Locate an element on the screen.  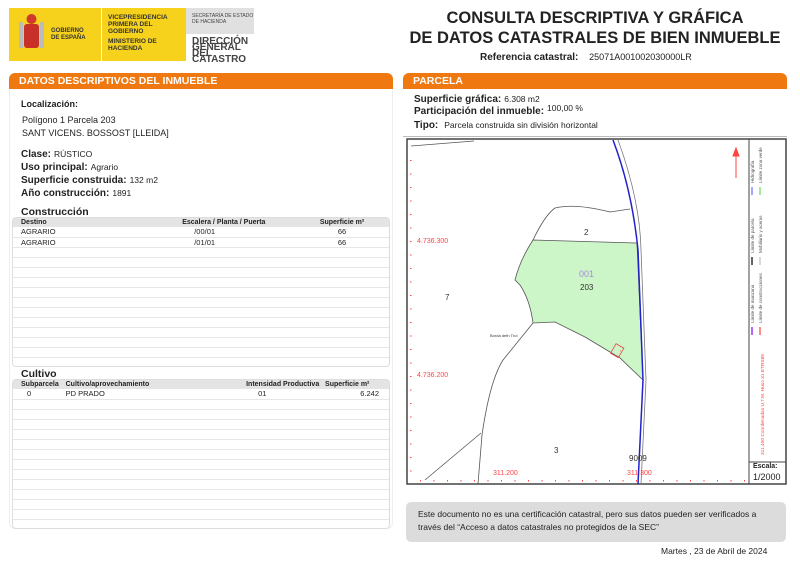
table-row: 0 PD PRADO 01 6.242 is located at coordinates (201, 394).